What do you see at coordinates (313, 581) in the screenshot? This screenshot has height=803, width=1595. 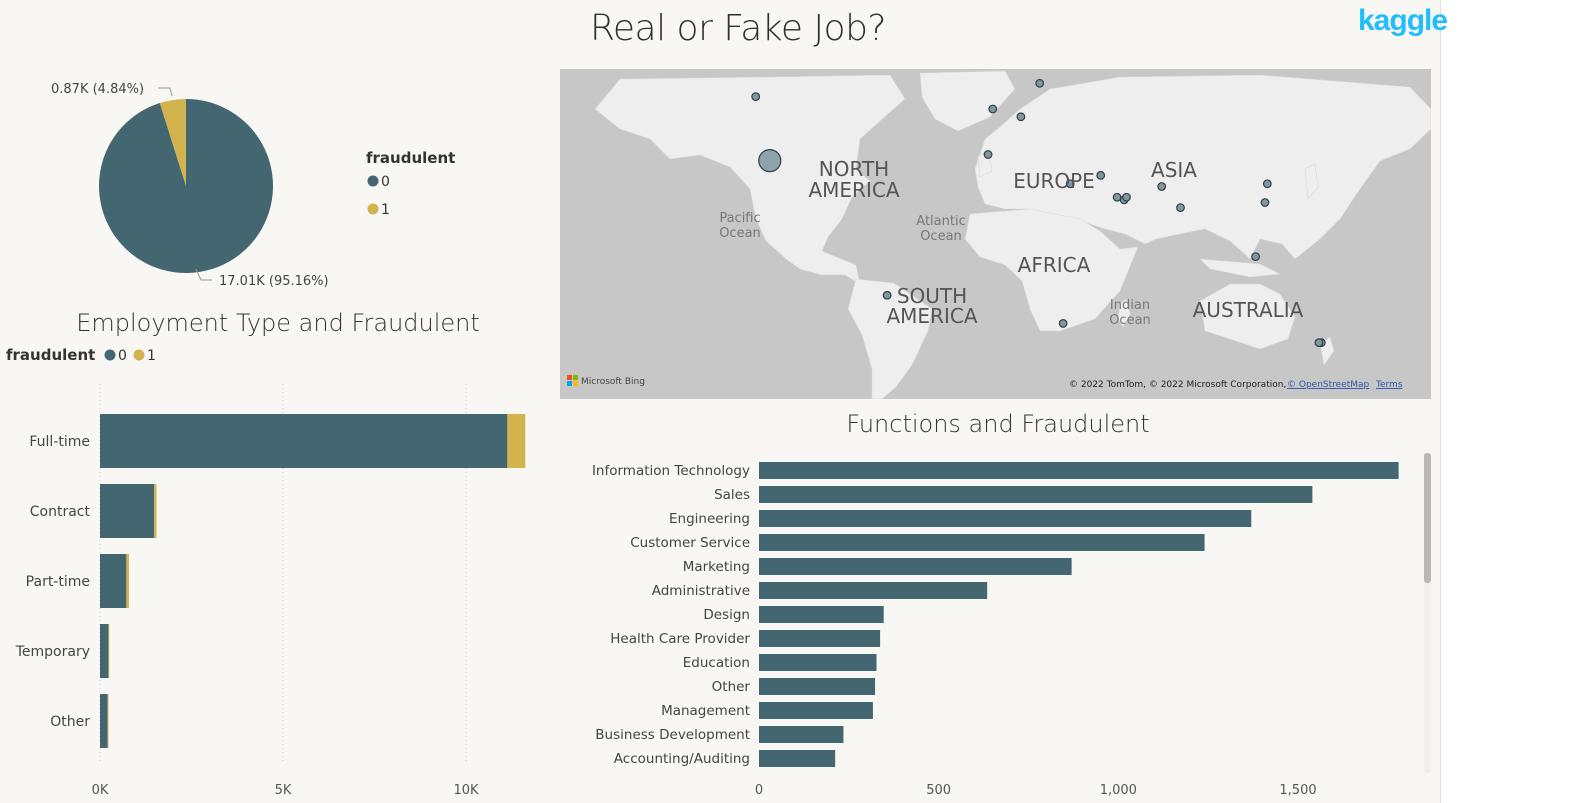 I see `employment-bars` at bounding box center [313, 581].